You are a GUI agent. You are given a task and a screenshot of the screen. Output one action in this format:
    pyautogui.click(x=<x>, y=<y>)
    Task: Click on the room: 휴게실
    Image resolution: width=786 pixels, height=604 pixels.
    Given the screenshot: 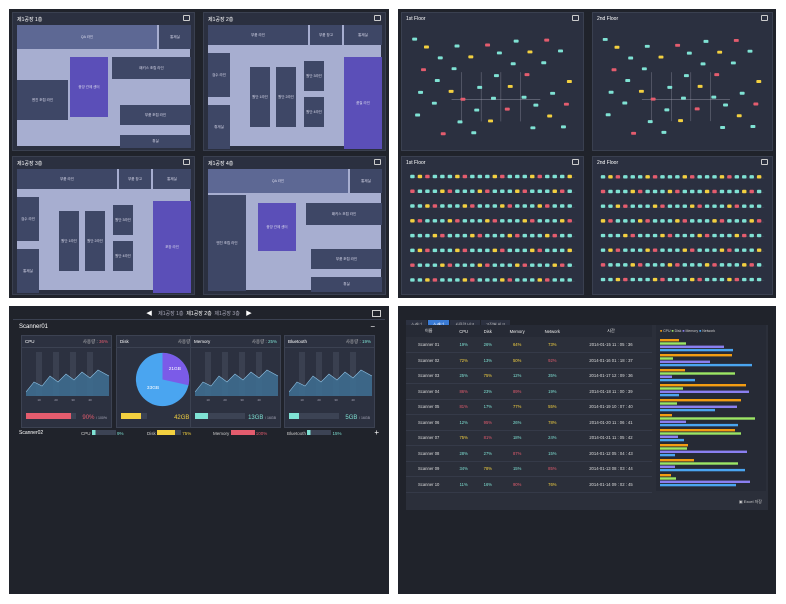 What is the action you would take?
    pyautogui.click(x=219, y=127)
    